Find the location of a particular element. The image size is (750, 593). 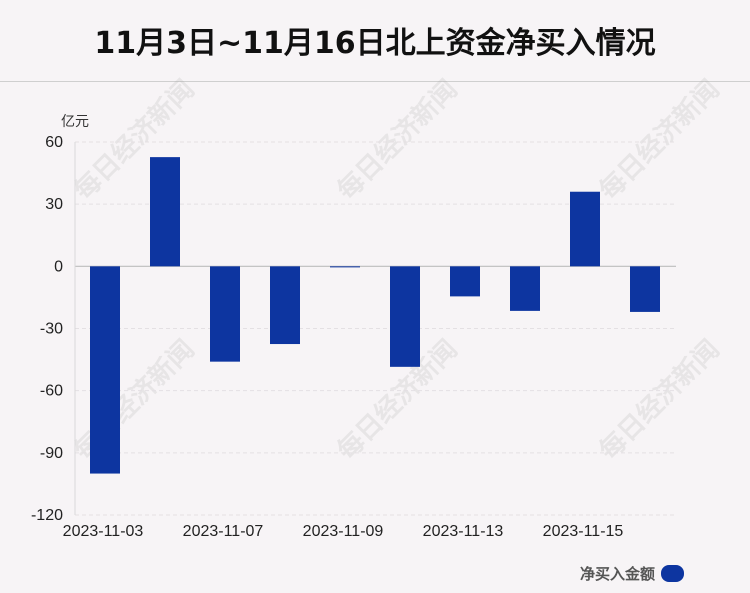

x-tick-label: 2023-11-13 is located at coordinates (463, 531).